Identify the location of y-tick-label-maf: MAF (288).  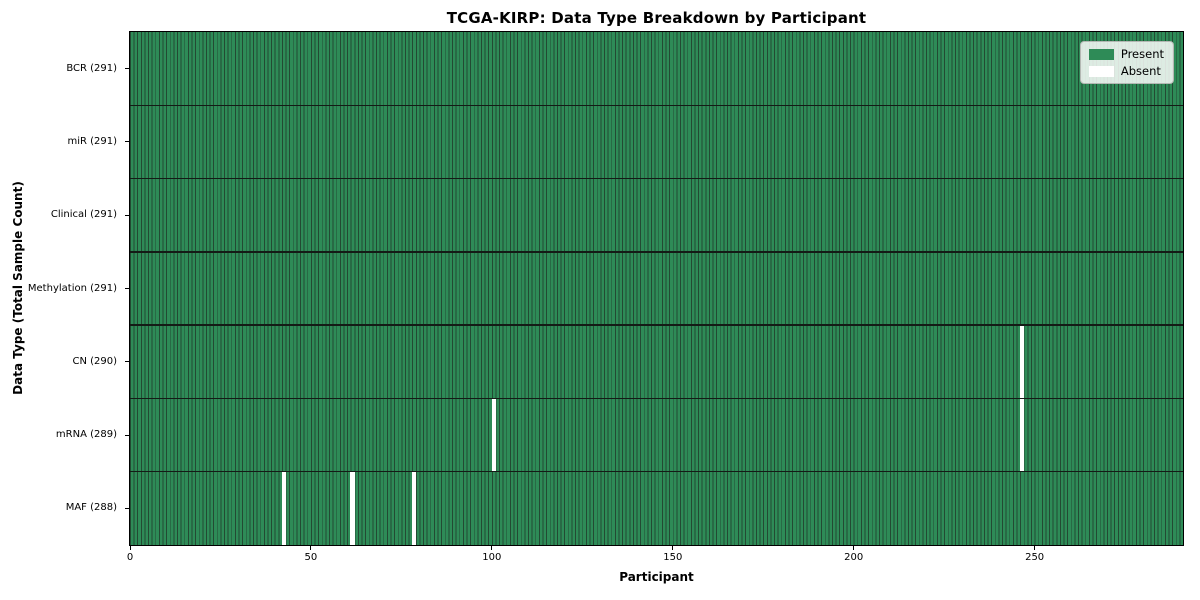
(91, 508).